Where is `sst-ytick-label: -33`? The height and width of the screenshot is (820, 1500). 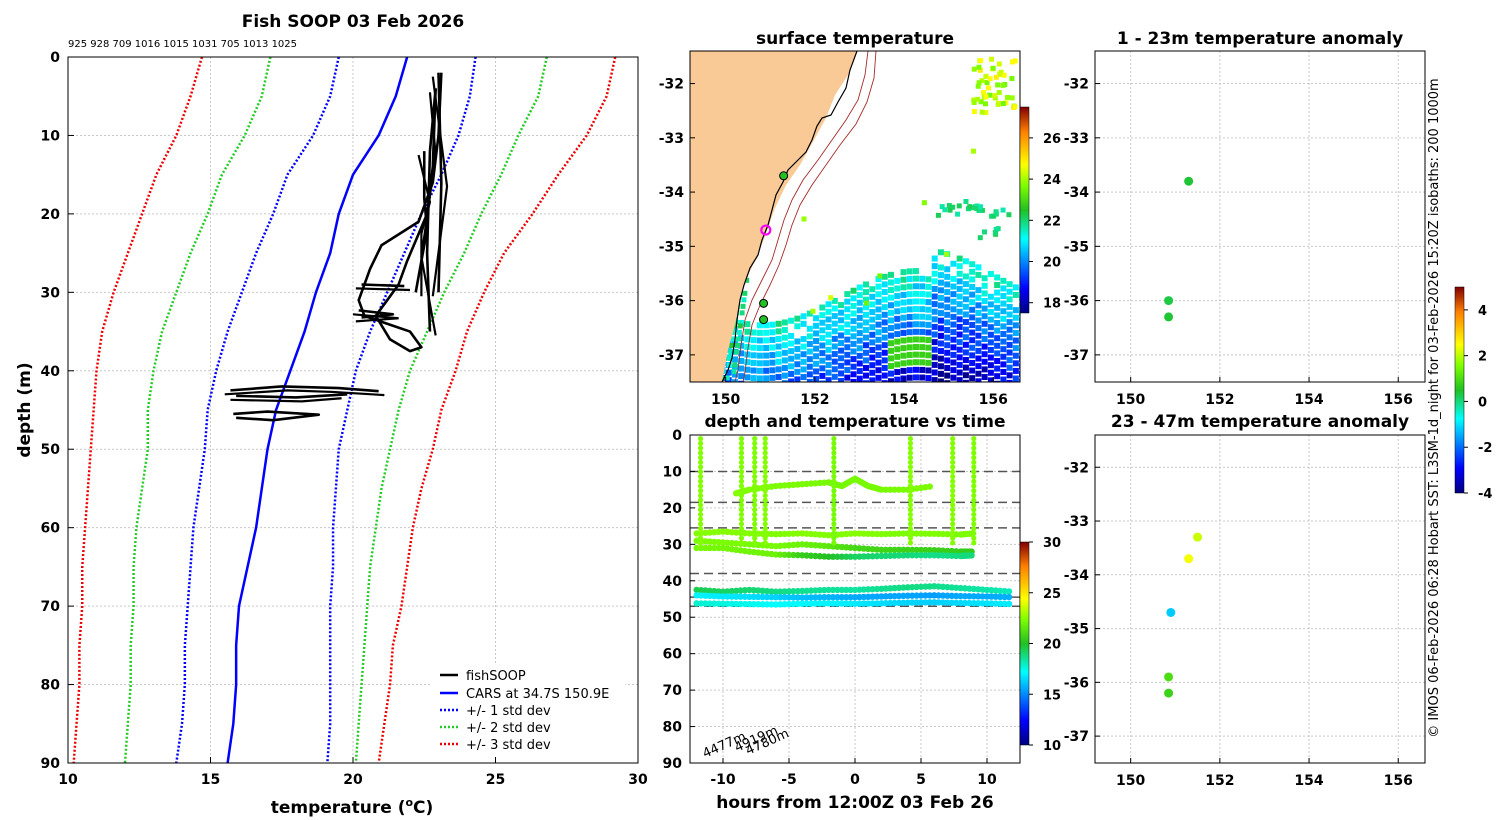 sst-ytick-label: -33 is located at coordinates (671, 139).